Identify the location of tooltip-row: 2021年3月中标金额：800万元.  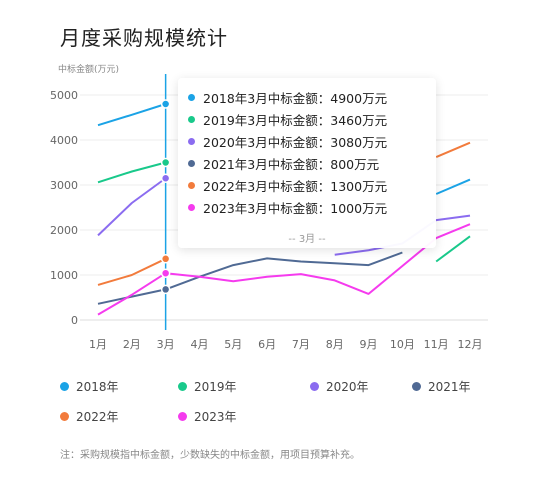
(283, 163).